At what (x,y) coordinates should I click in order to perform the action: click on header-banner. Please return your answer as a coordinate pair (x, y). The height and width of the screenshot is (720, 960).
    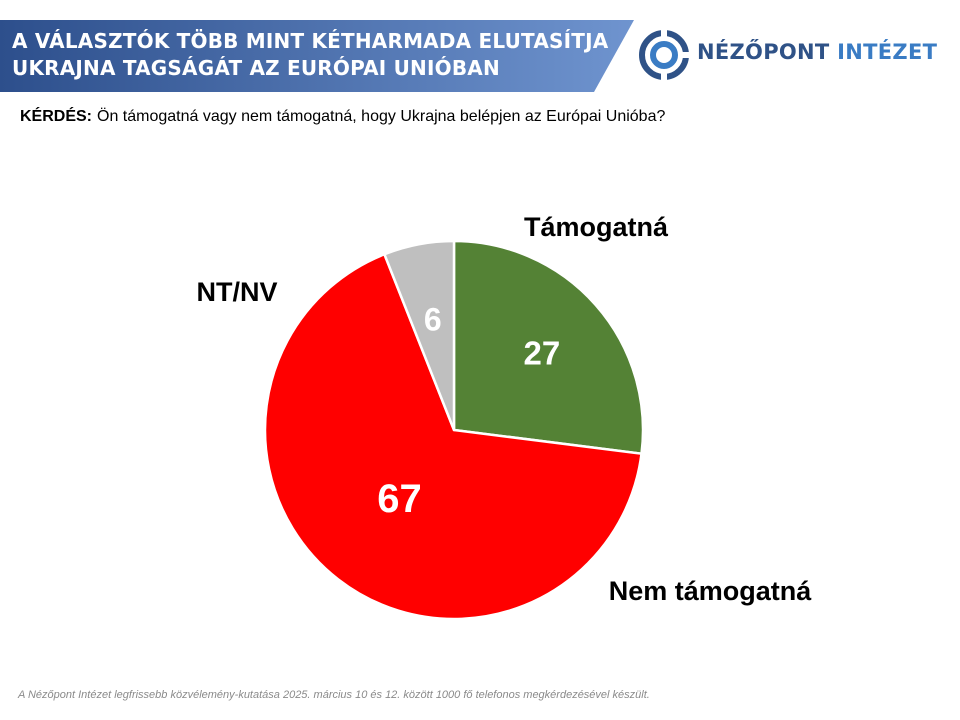
    Looking at the image, I should click on (317, 56).